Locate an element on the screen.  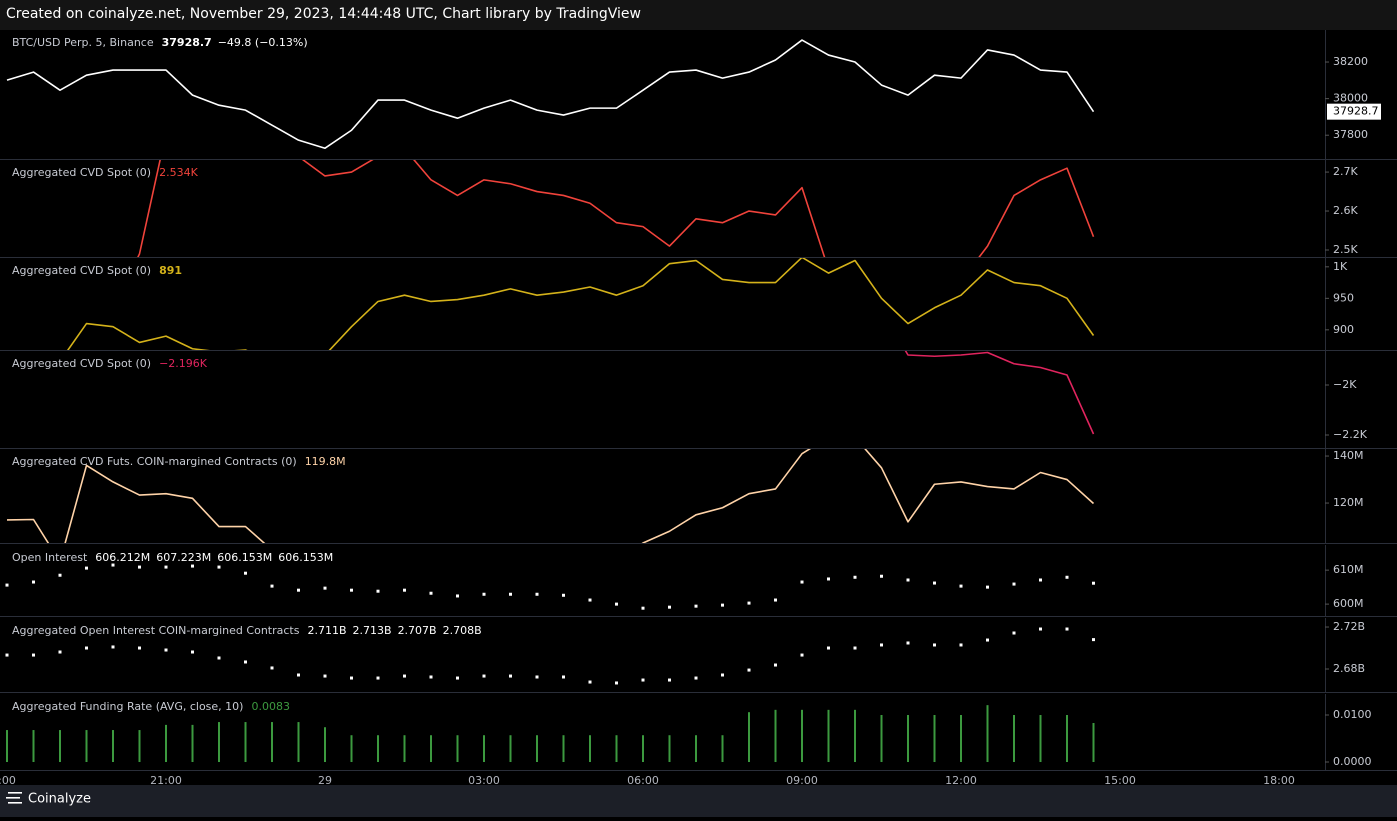
ohlc-label: 2.713B is located at coordinates (372, 630).